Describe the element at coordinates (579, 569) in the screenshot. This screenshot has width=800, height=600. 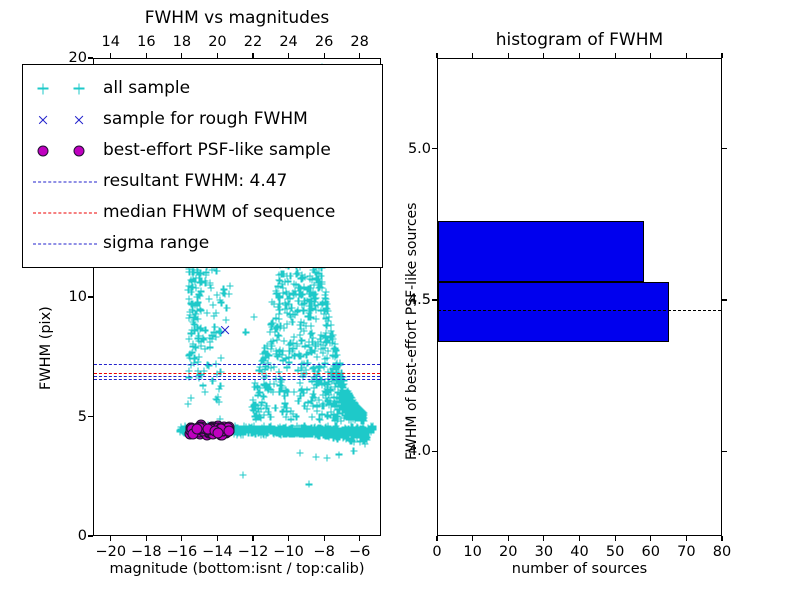
I see `right-xlabel: number of sources` at that location.